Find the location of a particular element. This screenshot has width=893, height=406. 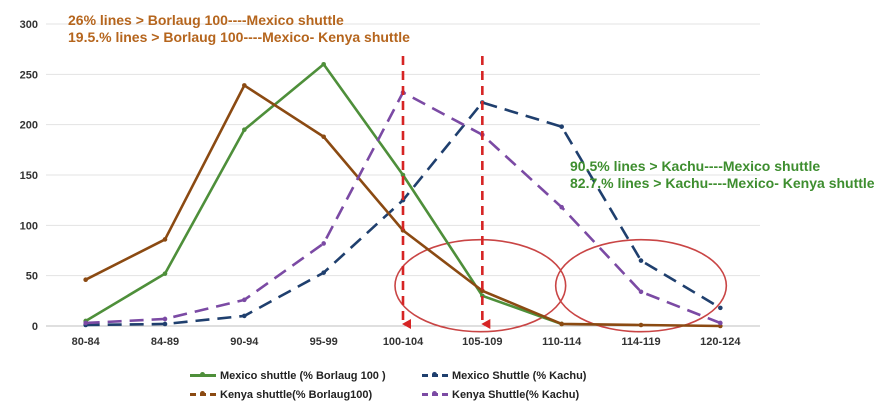

y-tick-label: 150 is located at coordinates (29, 176).